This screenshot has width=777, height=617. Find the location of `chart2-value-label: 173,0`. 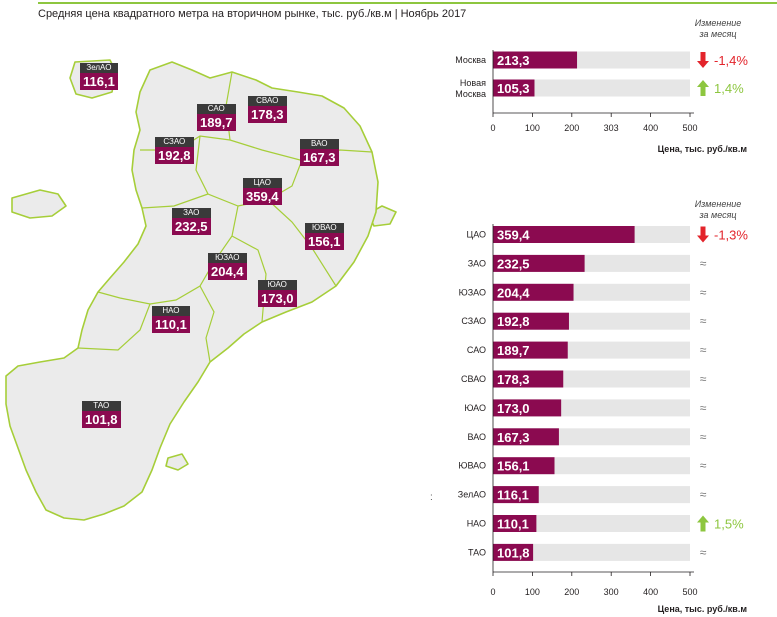

chart2-value-label: 173,0 is located at coordinates (513, 408).